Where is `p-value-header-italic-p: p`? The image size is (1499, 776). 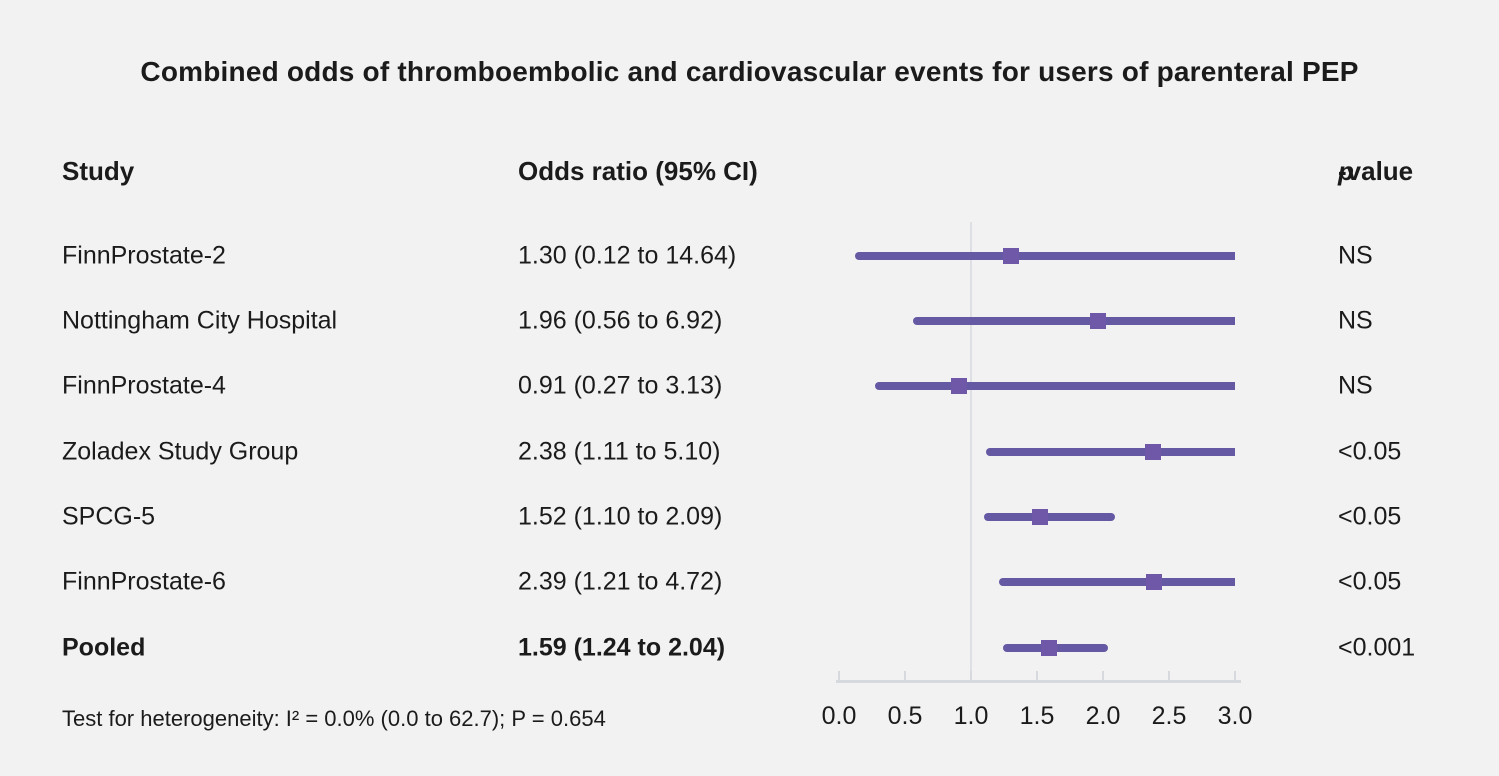 p-value-header-italic-p: p is located at coordinates (1346, 171).